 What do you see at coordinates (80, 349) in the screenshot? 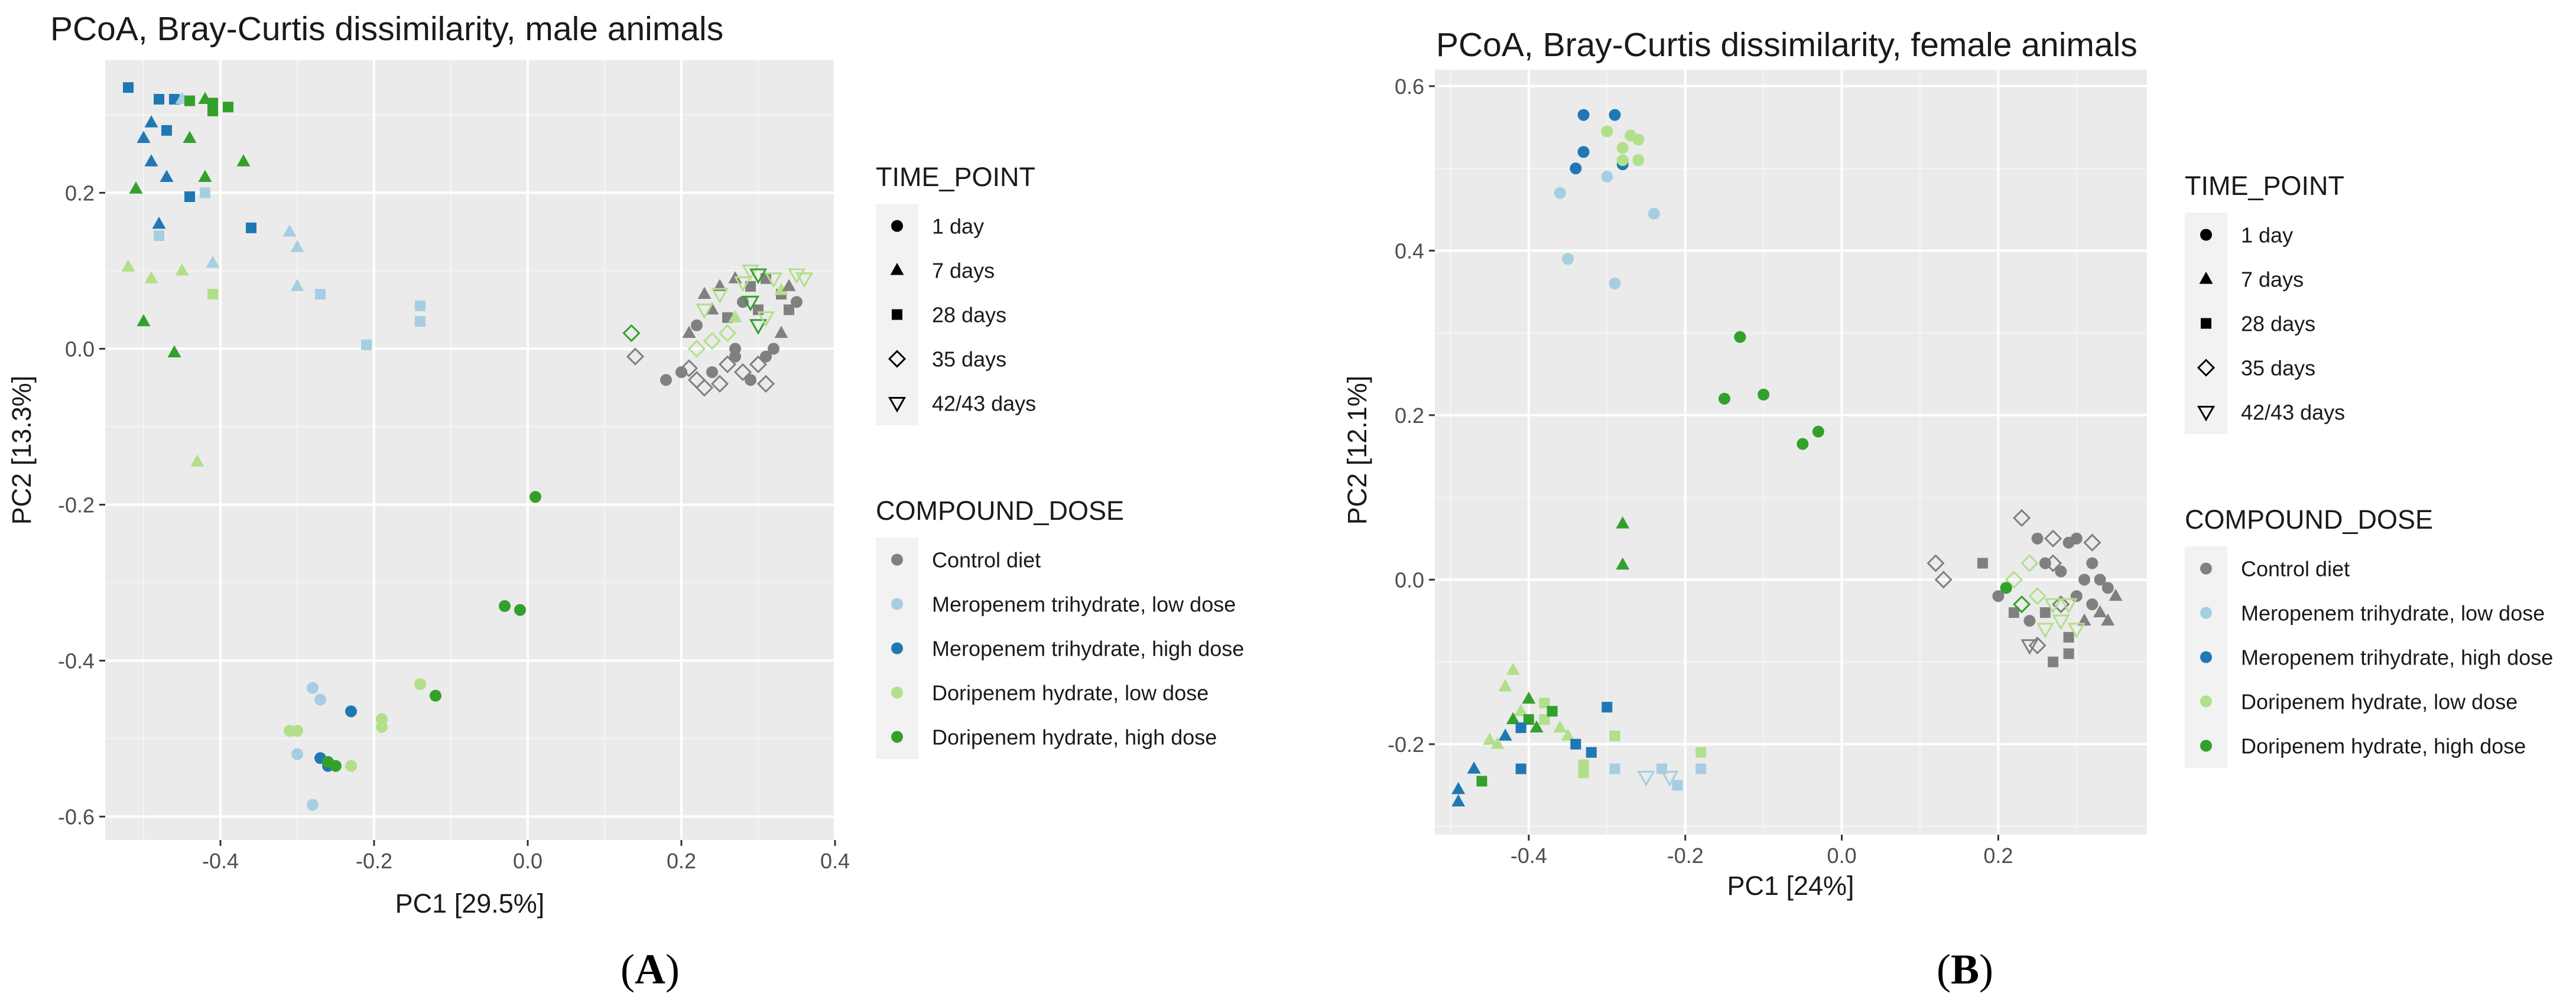
I see `y-tick-label: 0.0` at bounding box center [80, 349].